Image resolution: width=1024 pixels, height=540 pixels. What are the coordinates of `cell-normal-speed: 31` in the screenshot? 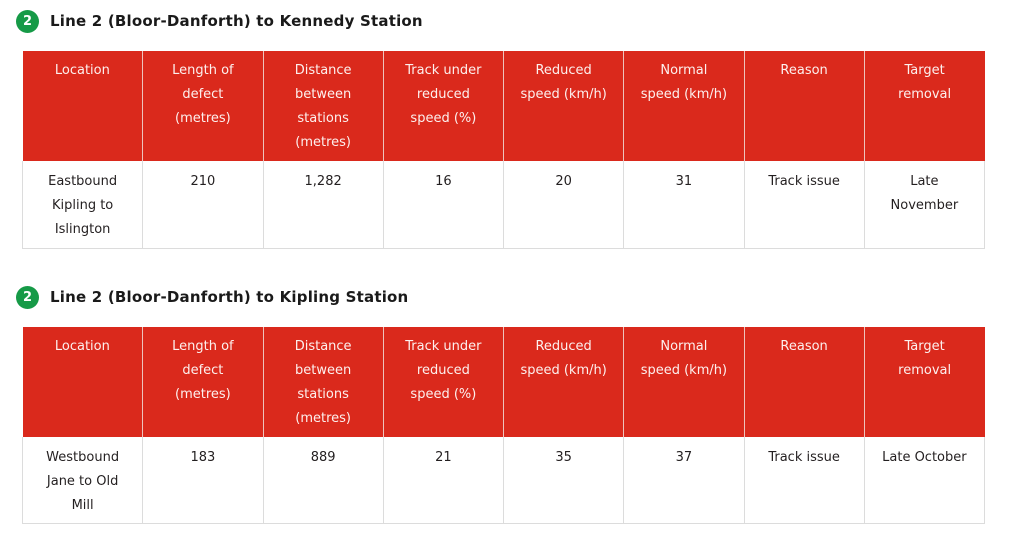 It's located at (684, 205).